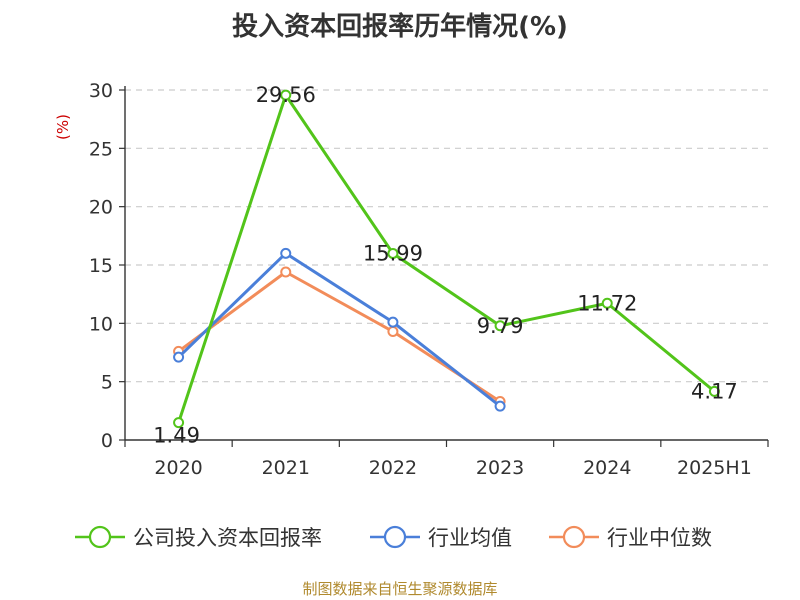 The height and width of the screenshot is (600, 800). I want to click on legend: 公司投入资本回报率 行业均值 行业中位数, so click(393, 537).